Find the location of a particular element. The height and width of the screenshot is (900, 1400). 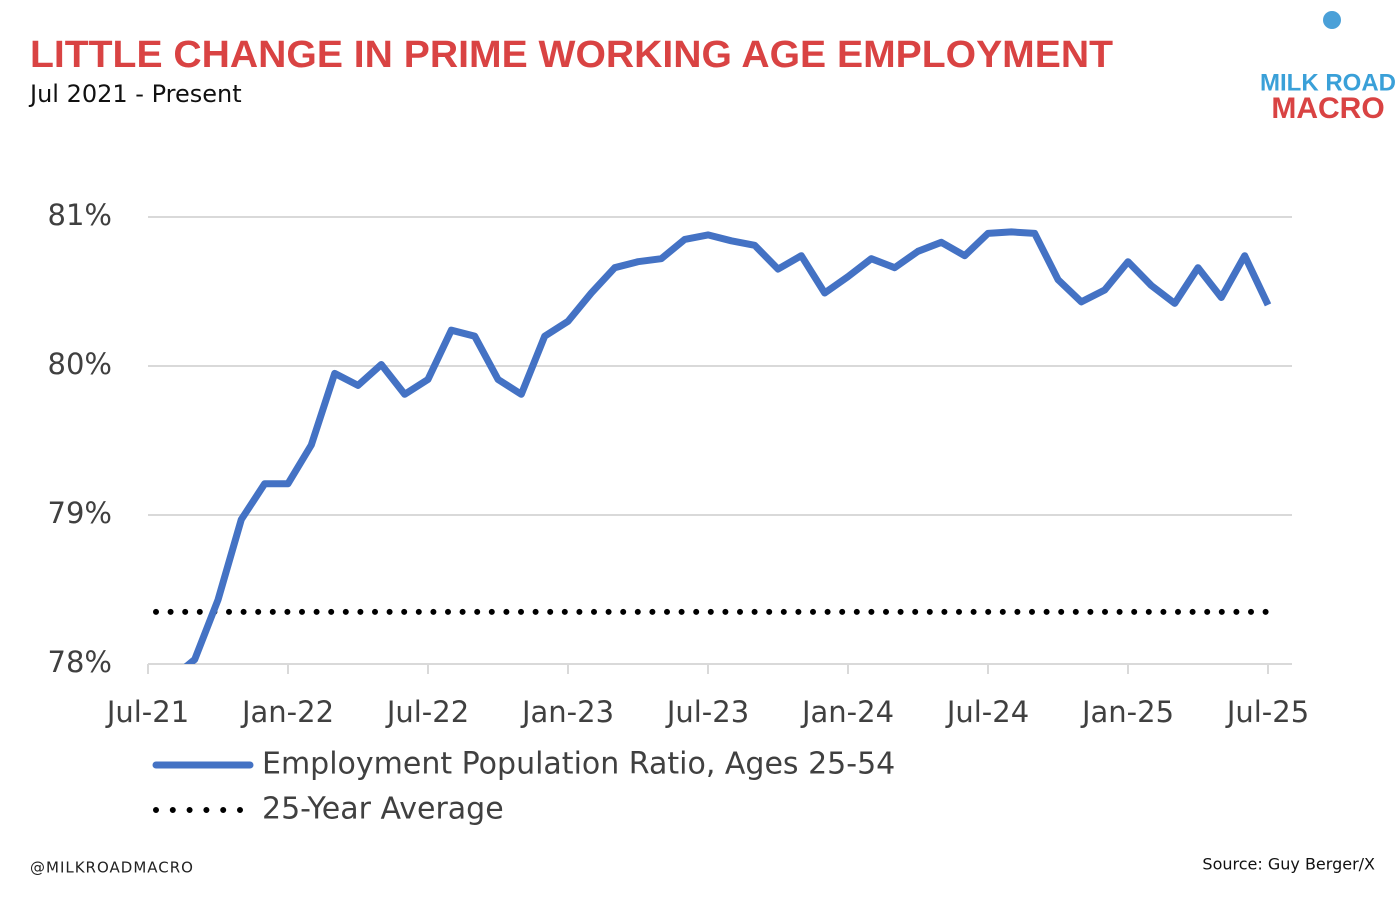

x-tick-label: Jul-21 is located at coordinates (147, 712).